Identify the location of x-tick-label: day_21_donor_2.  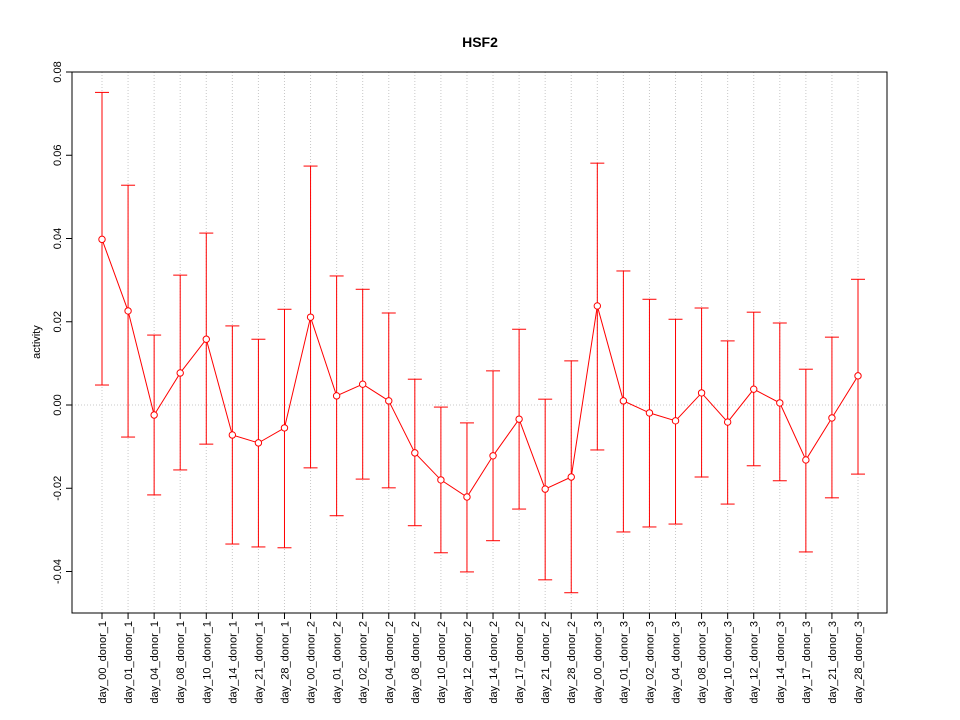
(546, 662).